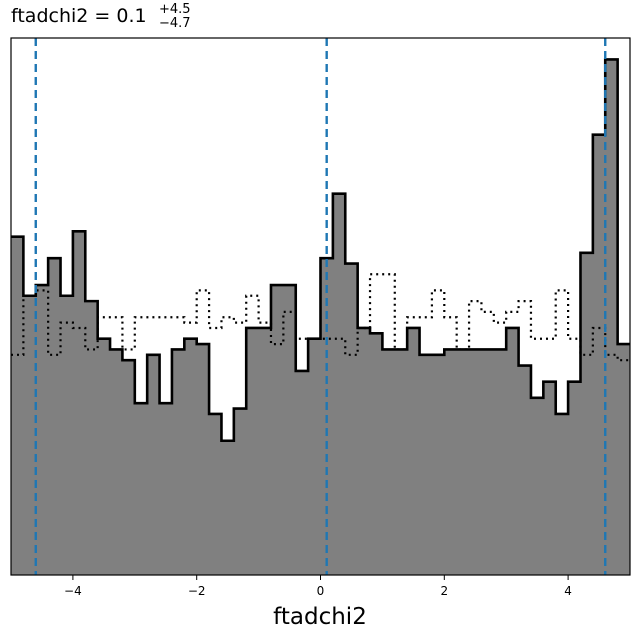 This screenshot has width=640, height=639. I want to click on dotted-histogram-outline, so click(320, 317).